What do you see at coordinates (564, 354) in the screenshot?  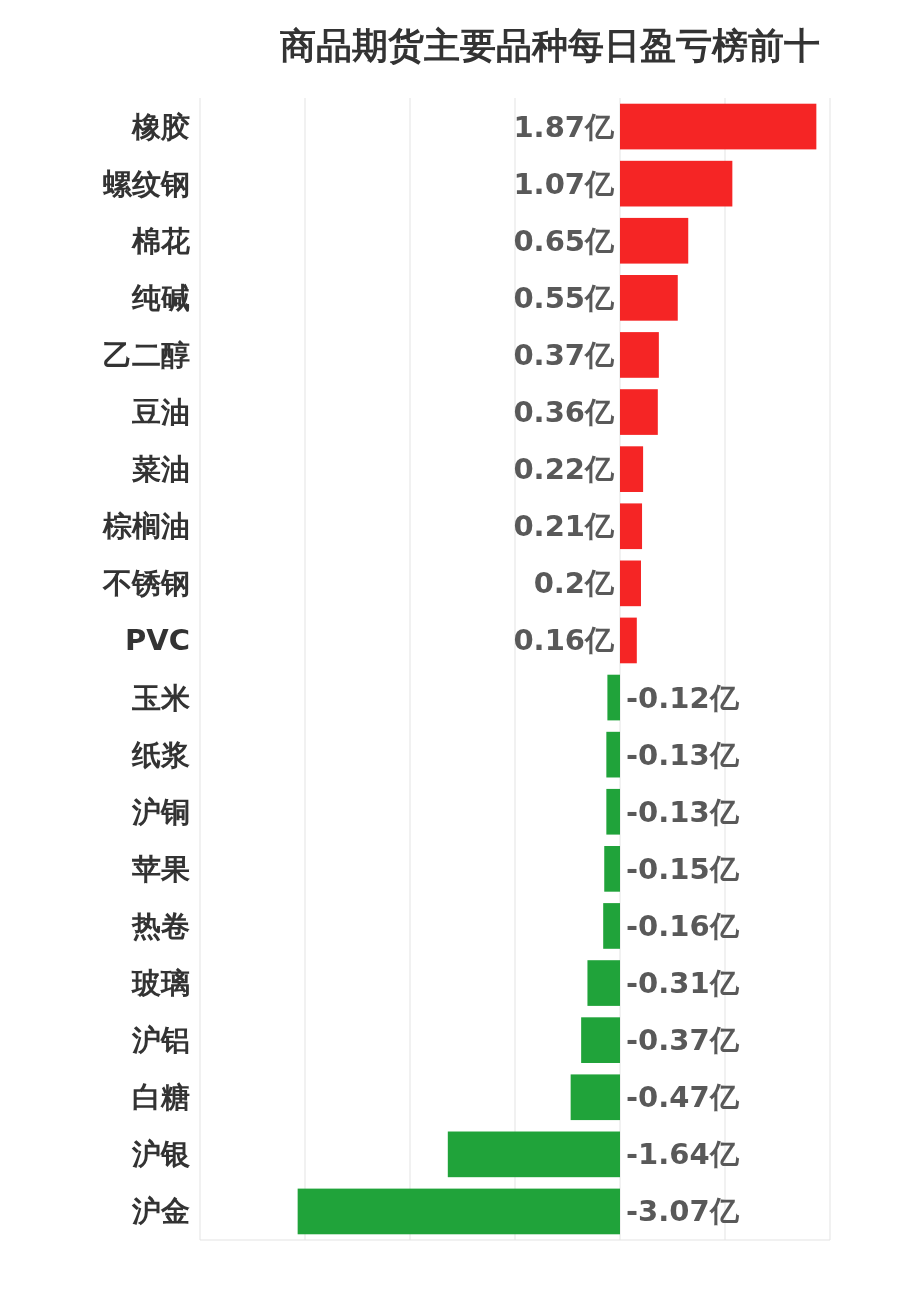 I see `data-label: 0.37亿` at bounding box center [564, 354].